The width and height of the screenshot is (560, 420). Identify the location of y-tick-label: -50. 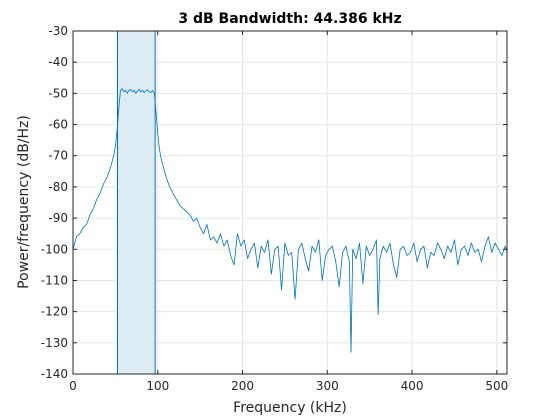
(58, 93).